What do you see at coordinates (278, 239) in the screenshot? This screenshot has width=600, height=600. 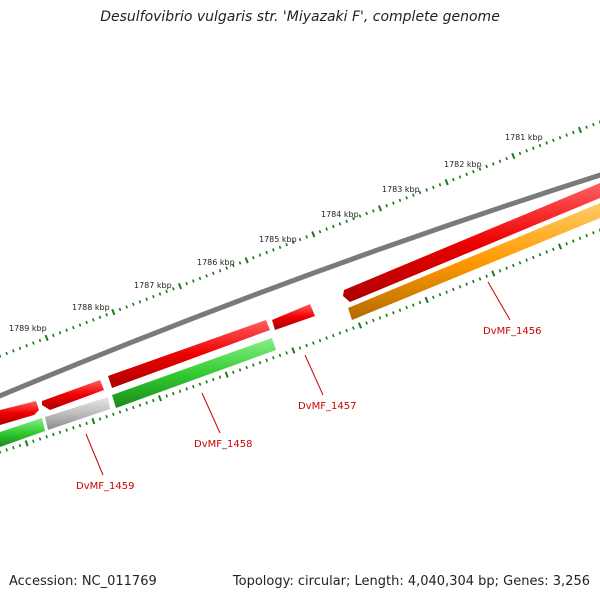 I see `ruler-label: 1785 kbp` at bounding box center [278, 239].